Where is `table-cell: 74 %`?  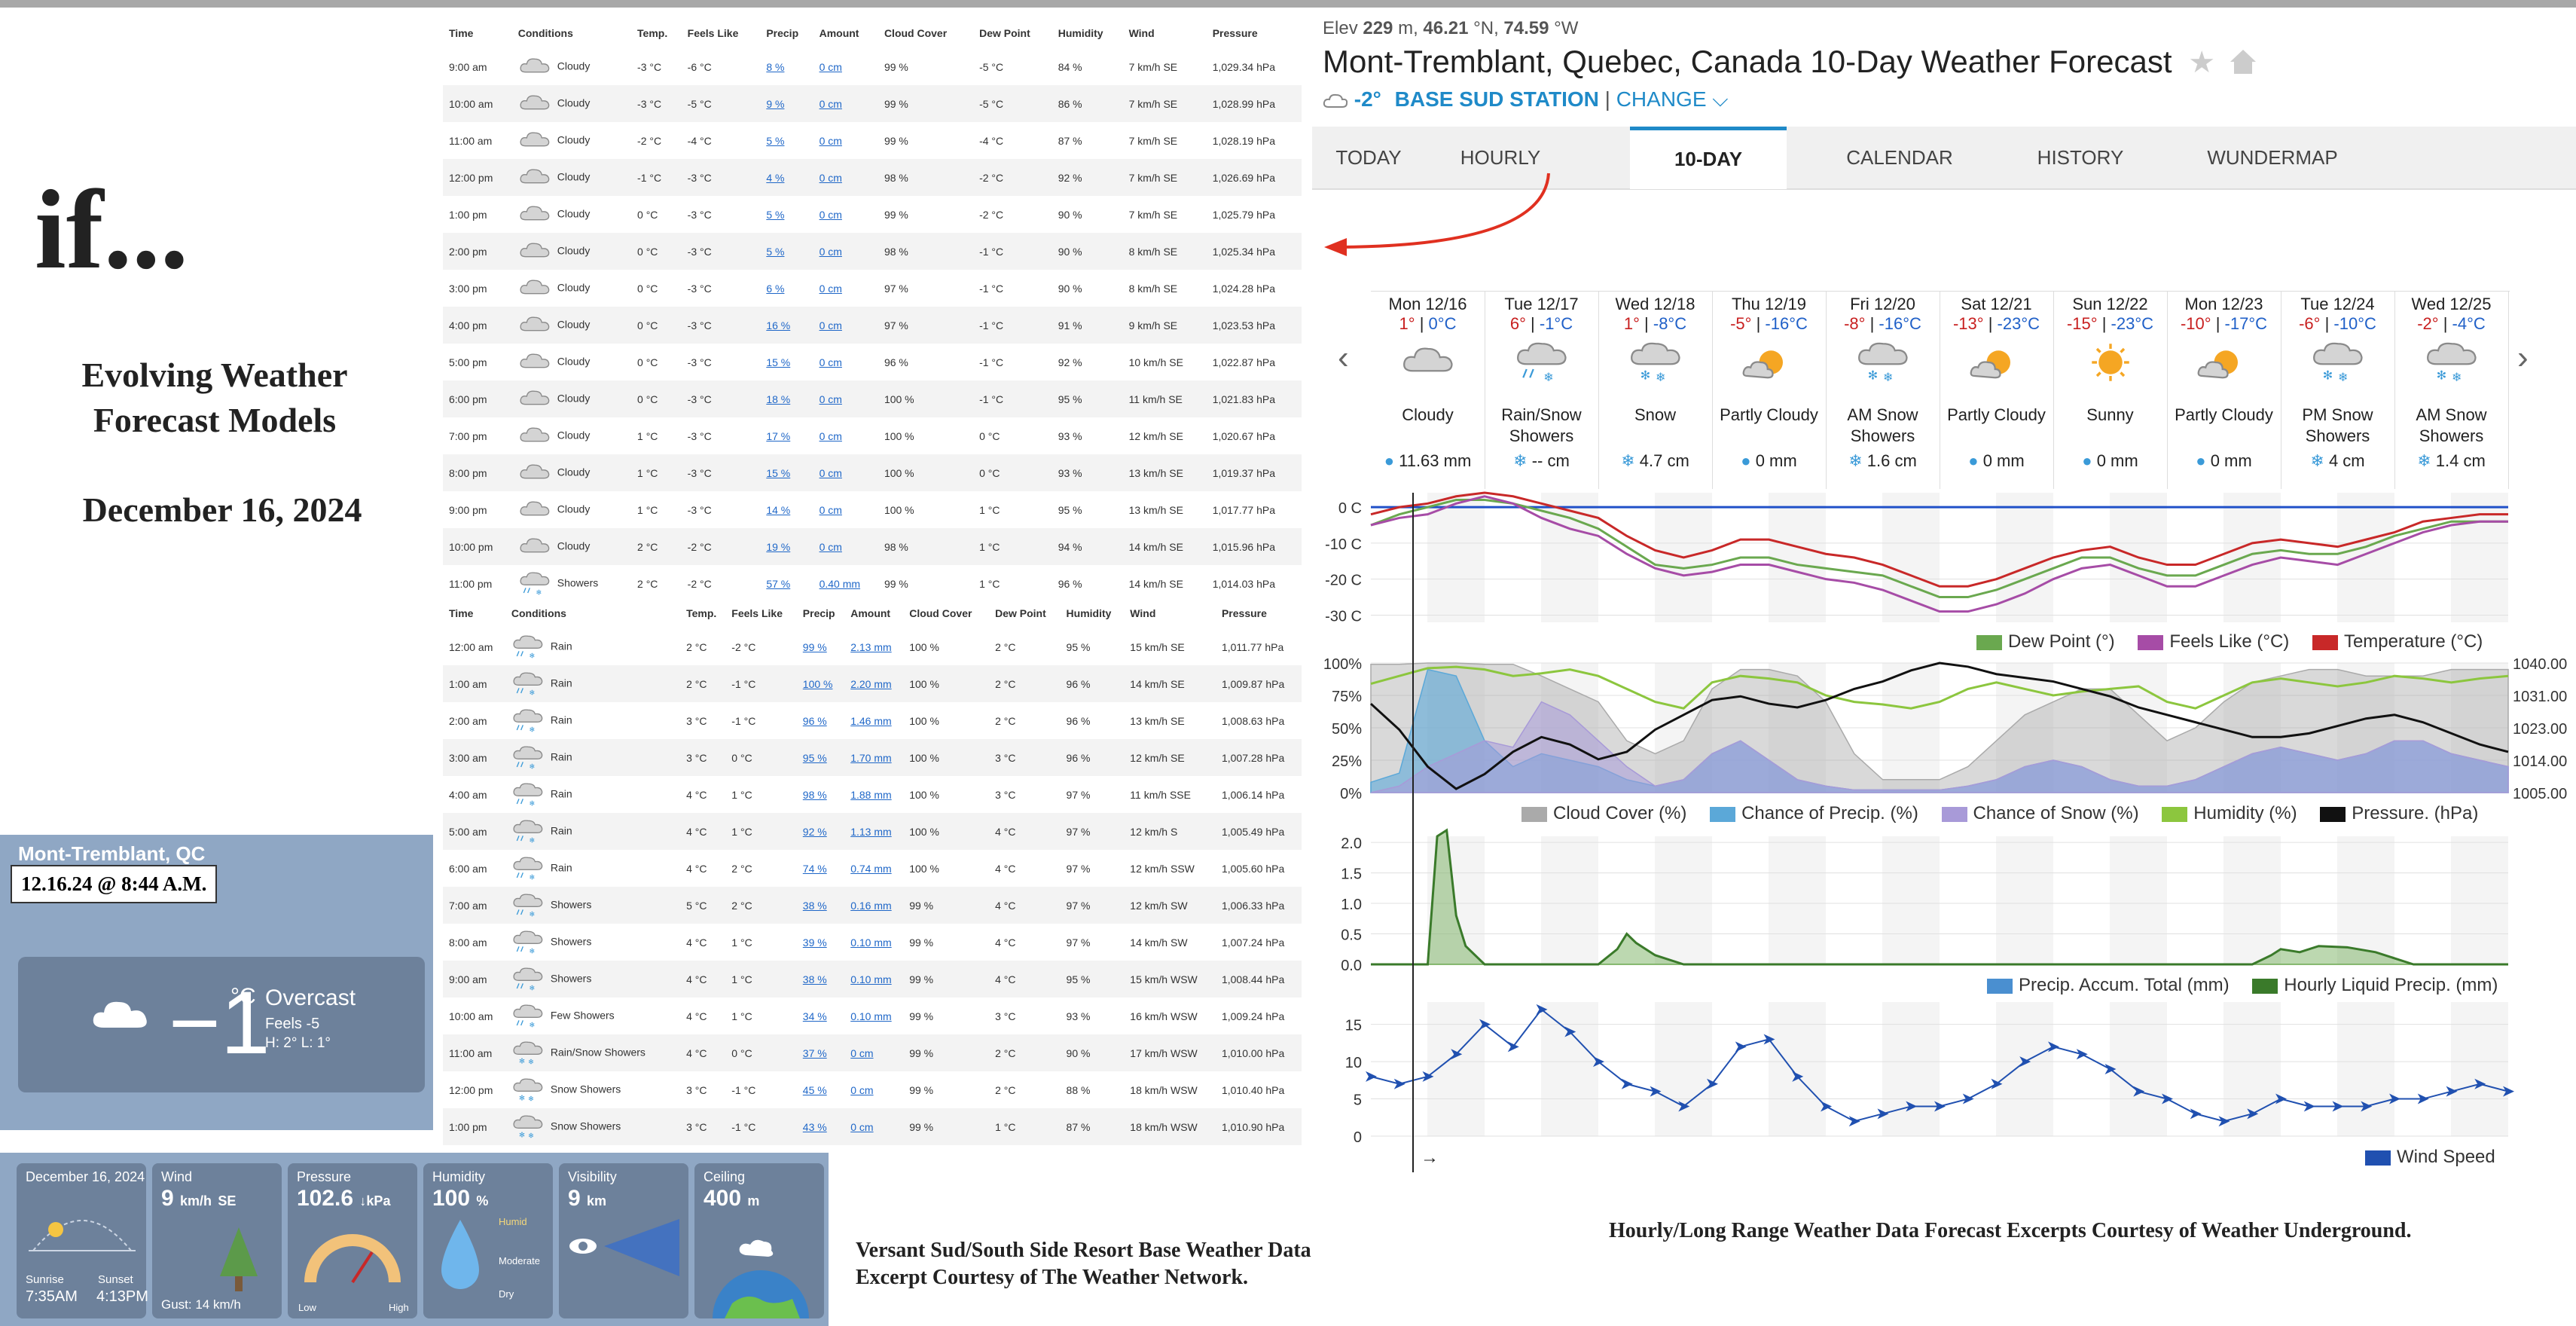
table-cell: 74 % is located at coordinates (820, 868).